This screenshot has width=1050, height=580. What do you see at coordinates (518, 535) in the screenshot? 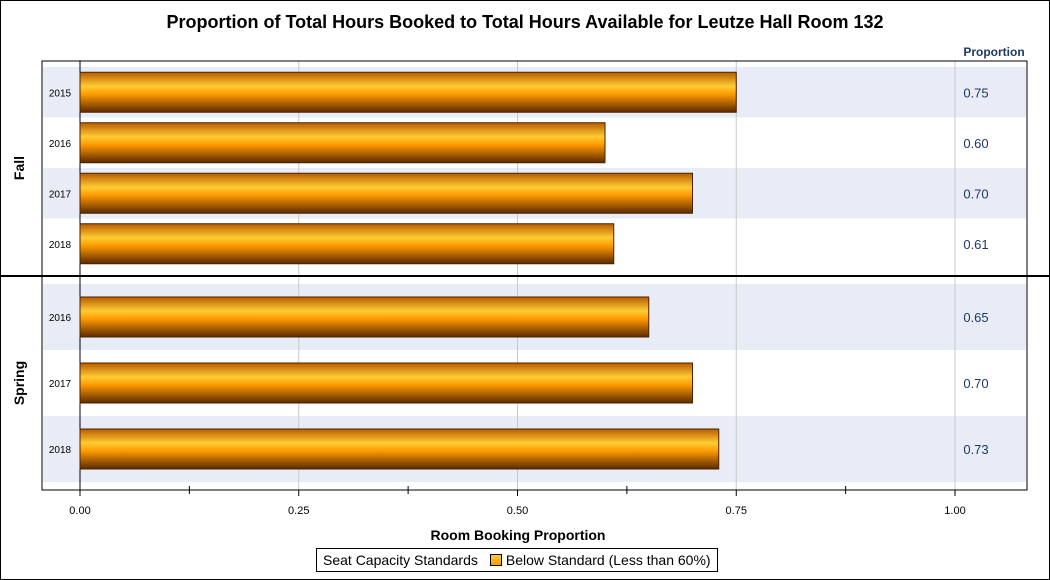
I see `x-axis-label: Room Booking Proportion` at bounding box center [518, 535].